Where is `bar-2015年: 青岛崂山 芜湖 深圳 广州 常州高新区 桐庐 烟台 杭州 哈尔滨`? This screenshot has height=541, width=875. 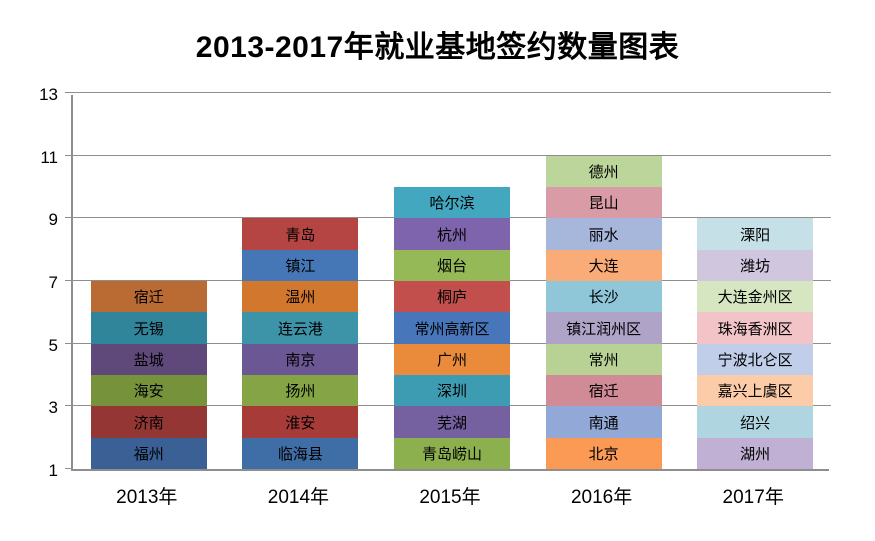
bar-2015年: 青岛崂山 芜湖 深圳 广州 常州高新区 桐庐 烟台 杭州 哈尔滨 is located at coordinates (452, 328).